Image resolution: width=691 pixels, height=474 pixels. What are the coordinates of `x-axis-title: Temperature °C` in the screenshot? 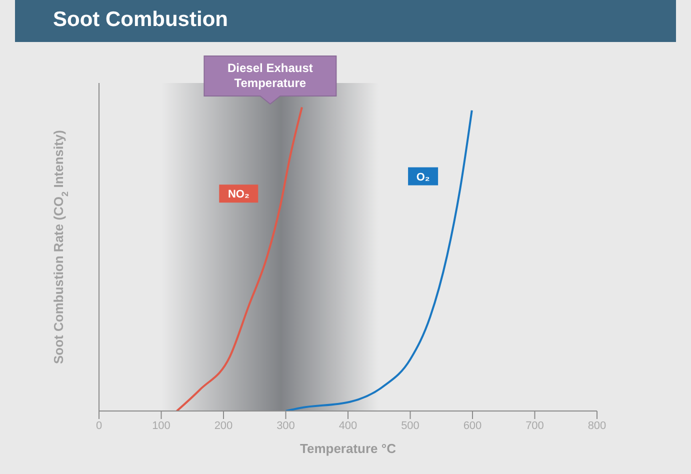 It's located at (348, 448).